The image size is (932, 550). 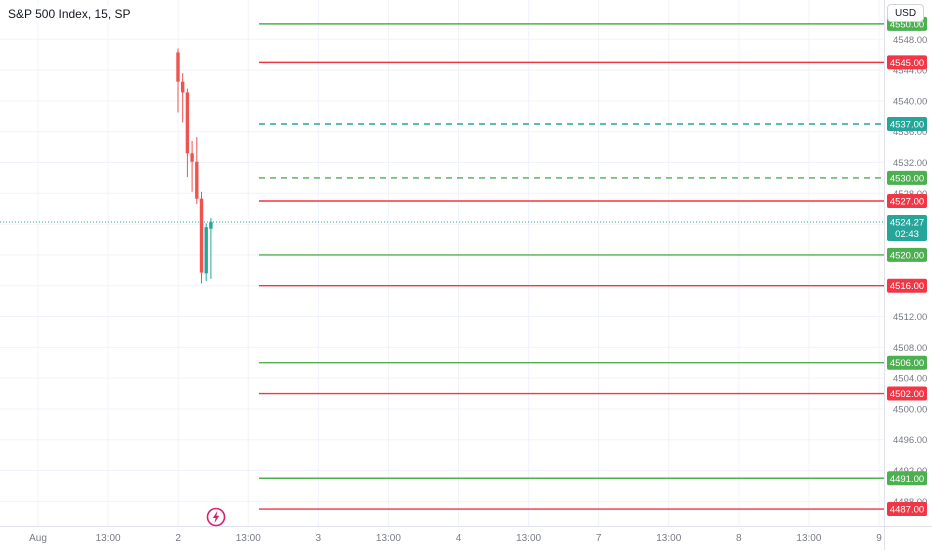 I want to click on y-tick-label: 4496.00, so click(x=910, y=440).